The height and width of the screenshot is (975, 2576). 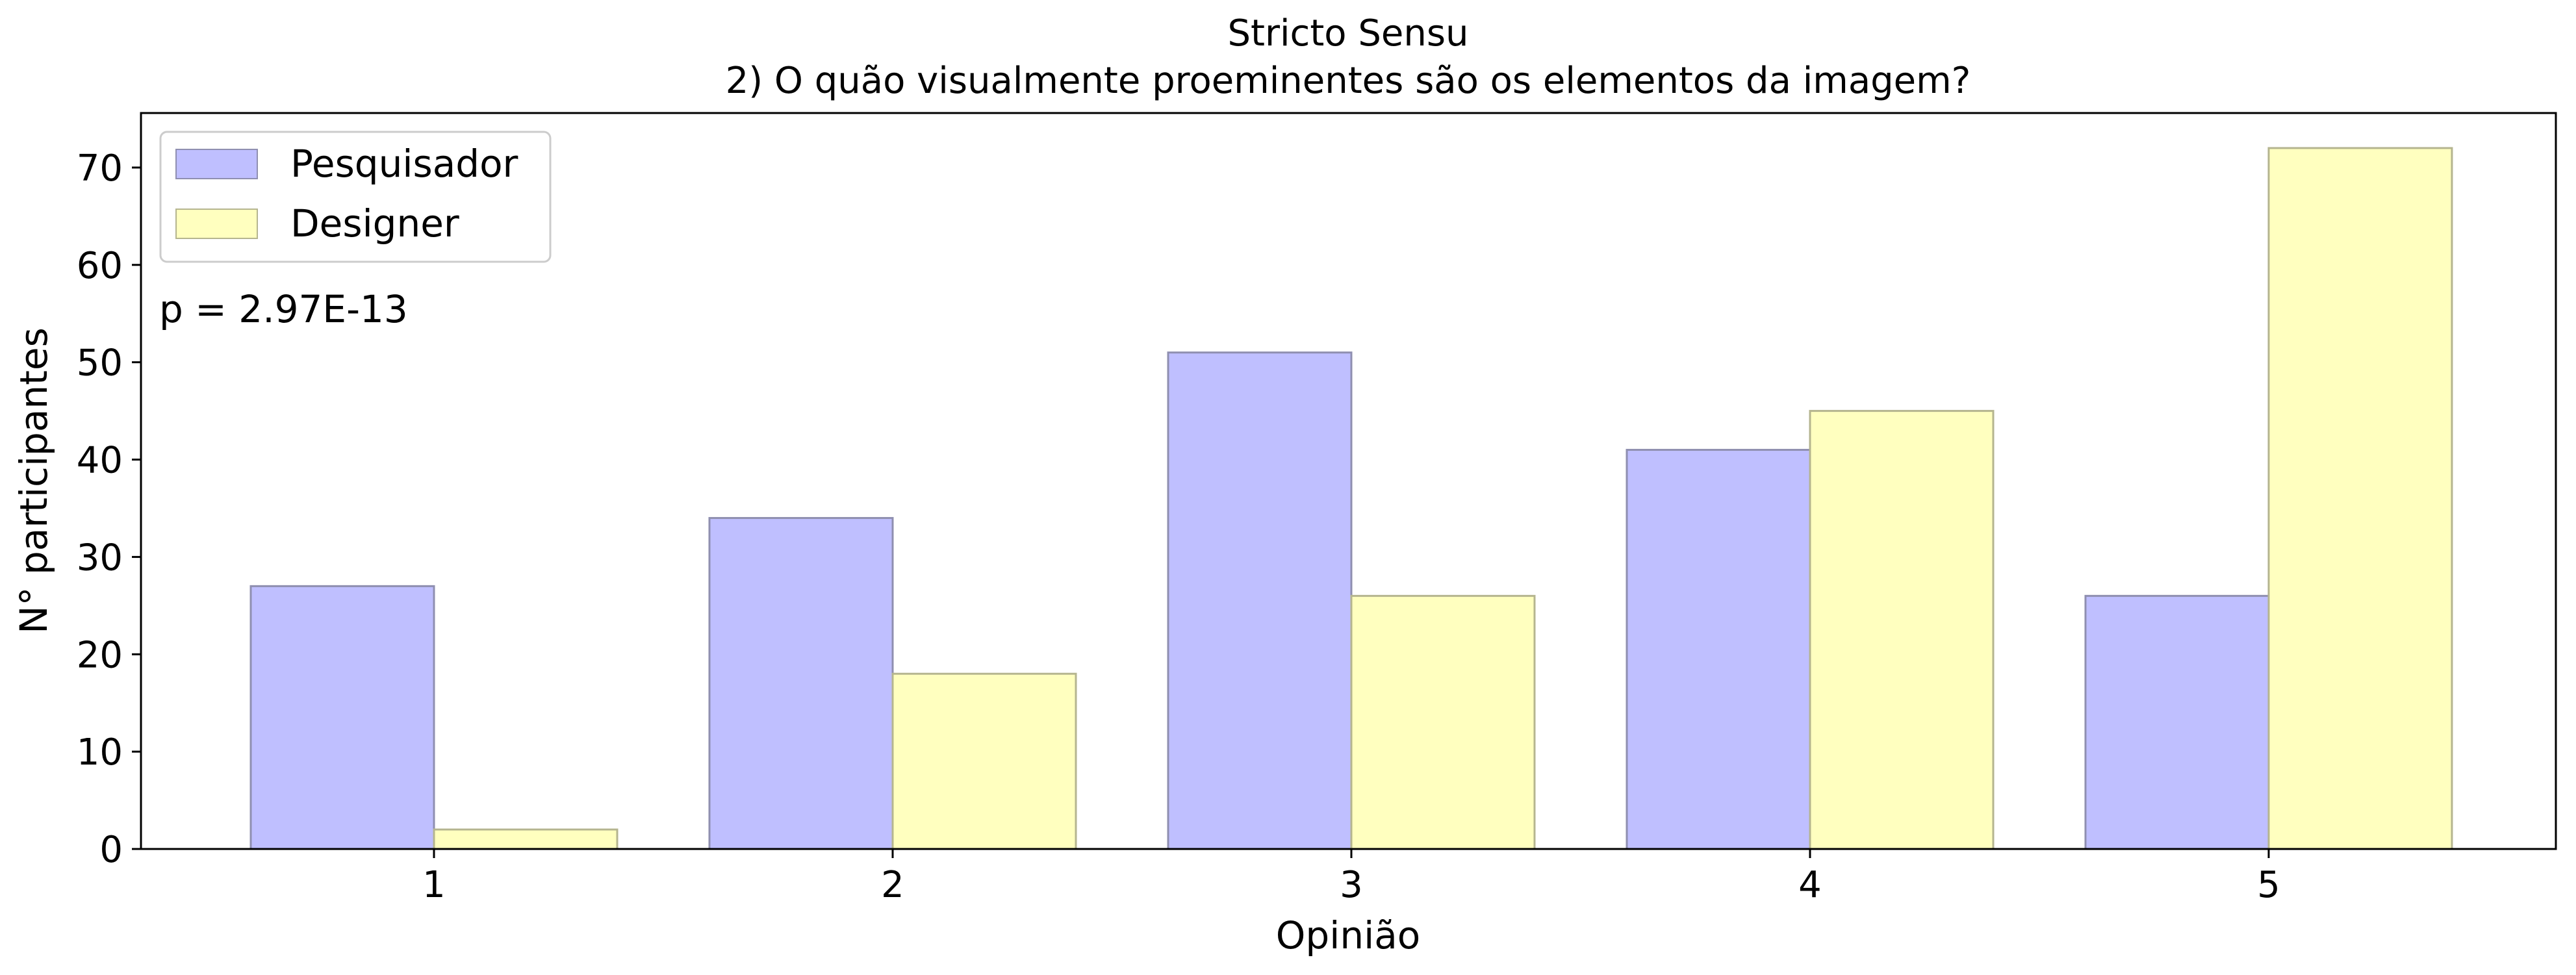 I want to click on x-tick-label: 1, so click(x=434, y=885).